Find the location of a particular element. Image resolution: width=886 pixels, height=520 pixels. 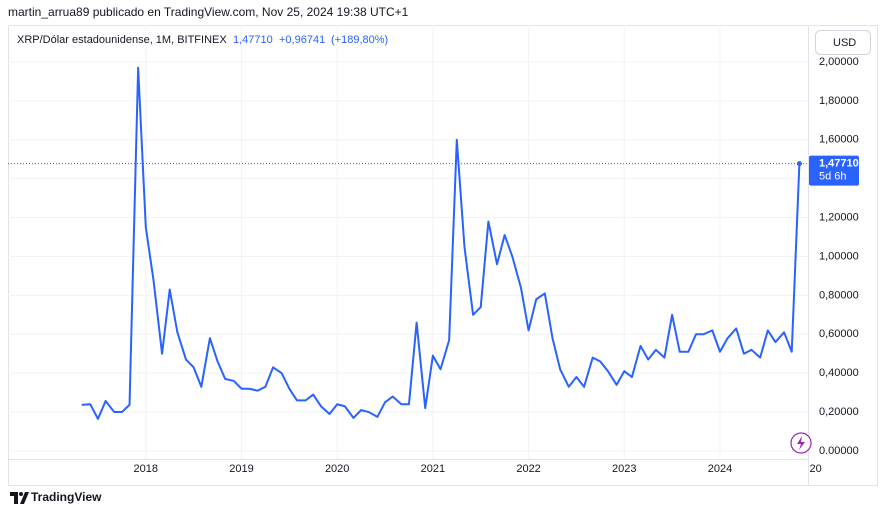

y-tick-label: 0.00000 is located at coordinates (839, 451).